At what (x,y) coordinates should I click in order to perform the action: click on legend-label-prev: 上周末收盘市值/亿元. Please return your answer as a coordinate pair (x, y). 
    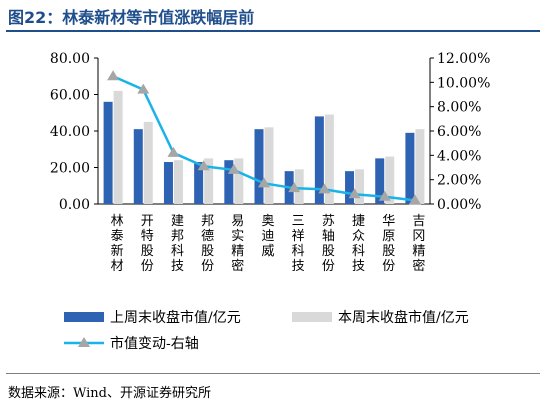
    Looking at the image, I should click on (175, 317).